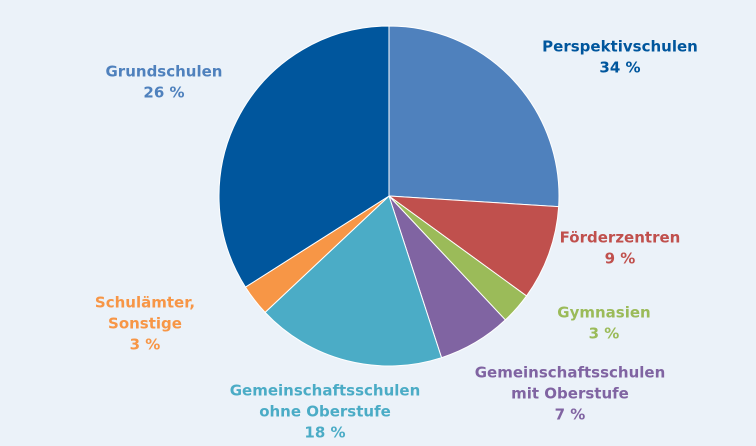 This screenshot has height=446, width=756. I want to click on slice-value-label: 34 %, so click(619, 68).